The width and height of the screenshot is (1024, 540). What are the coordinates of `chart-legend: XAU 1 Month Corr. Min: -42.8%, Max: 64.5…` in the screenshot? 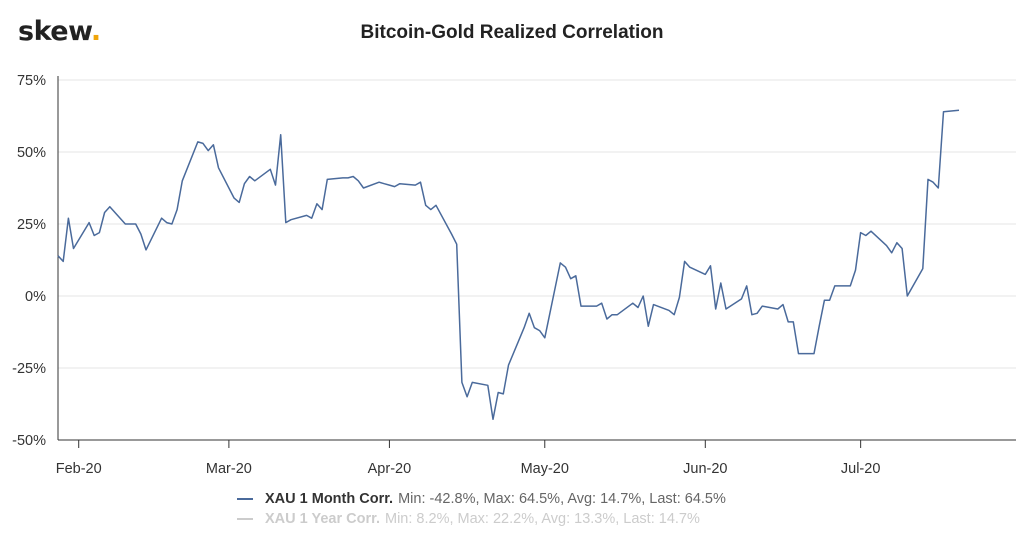 It's located at (481, 509).